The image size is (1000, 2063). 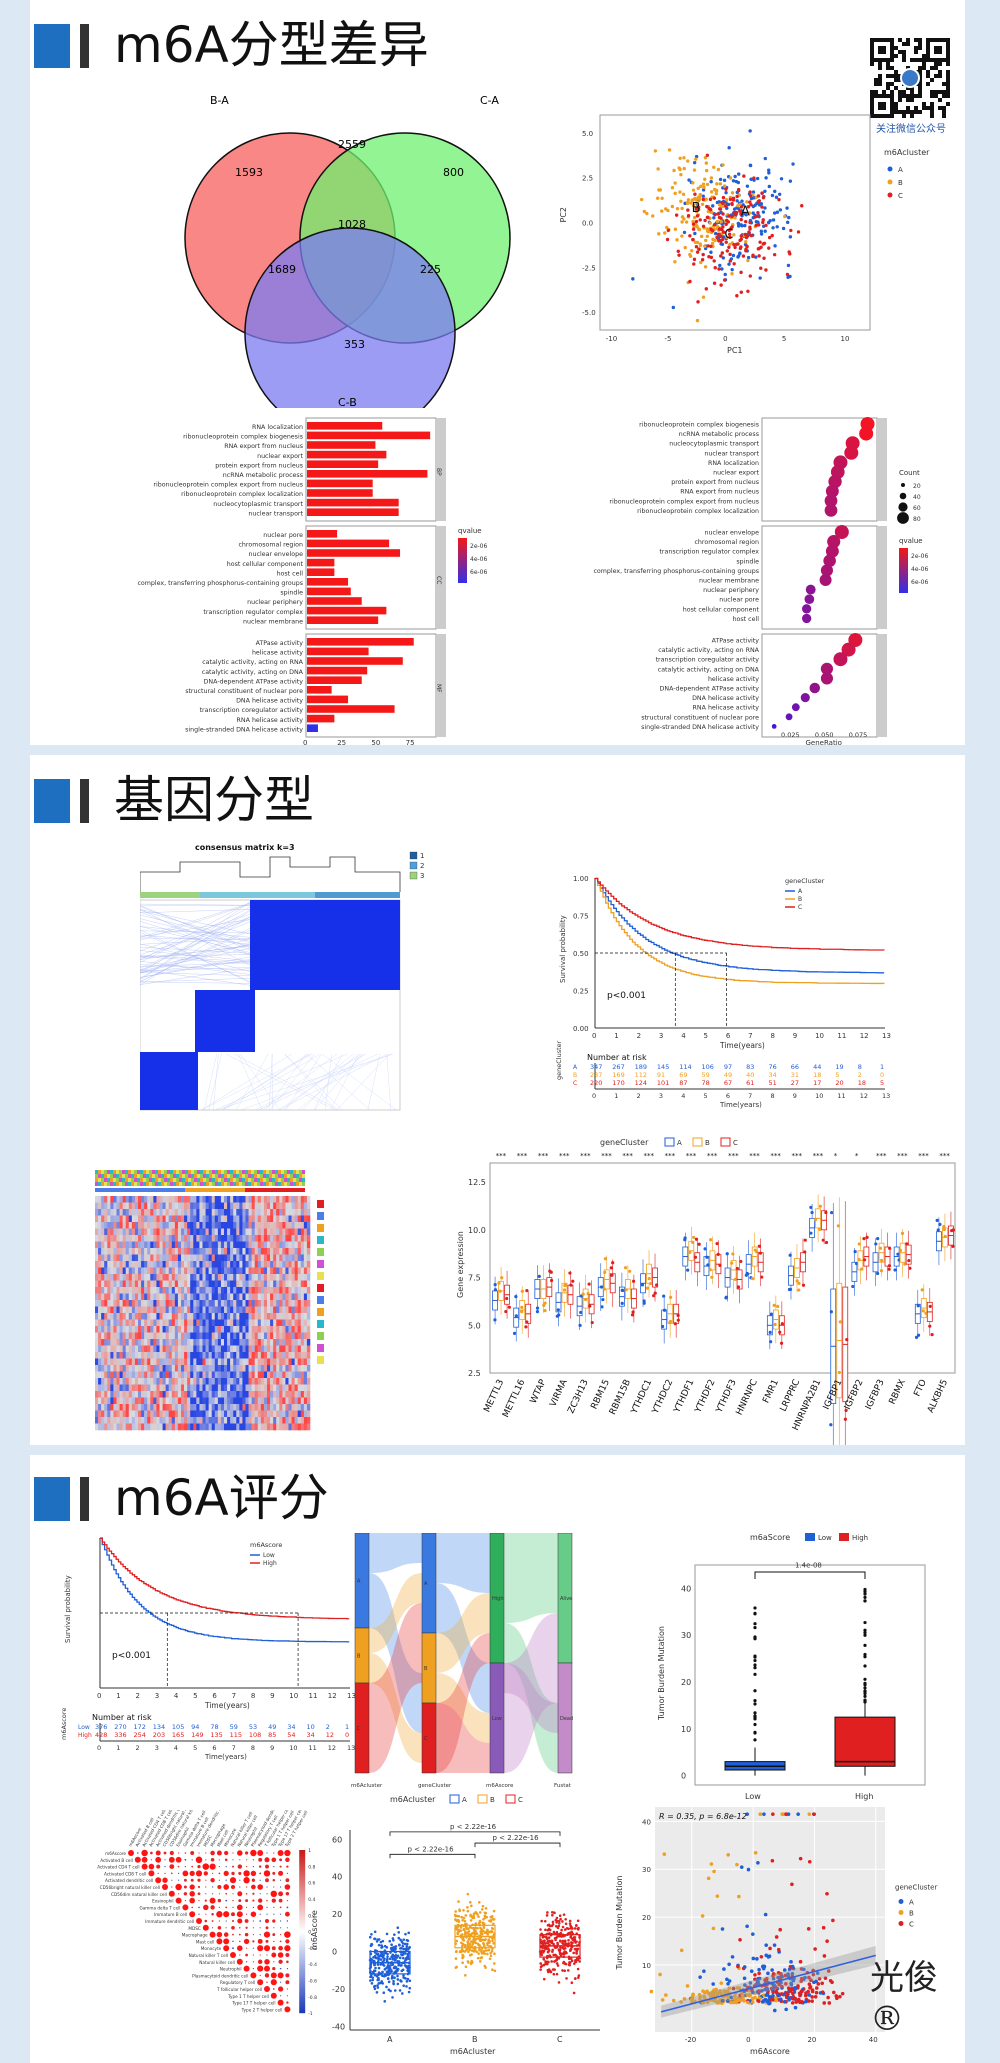 What do you see at coordinates (770, 1537) in the screenshot?
I see `tmb-legend-title: m6aScore` at bounding box center [770, 1537].